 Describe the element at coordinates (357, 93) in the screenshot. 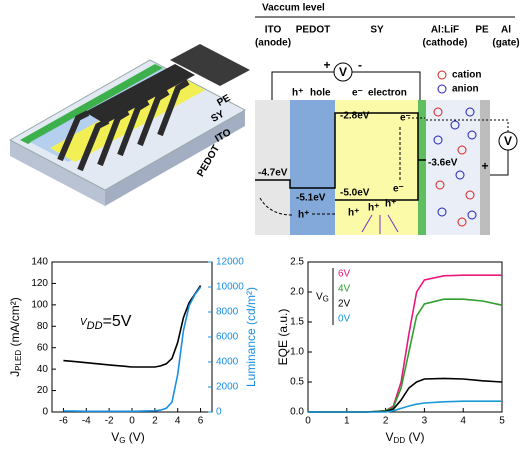

I see `carrier-label: e⁻` at that location.